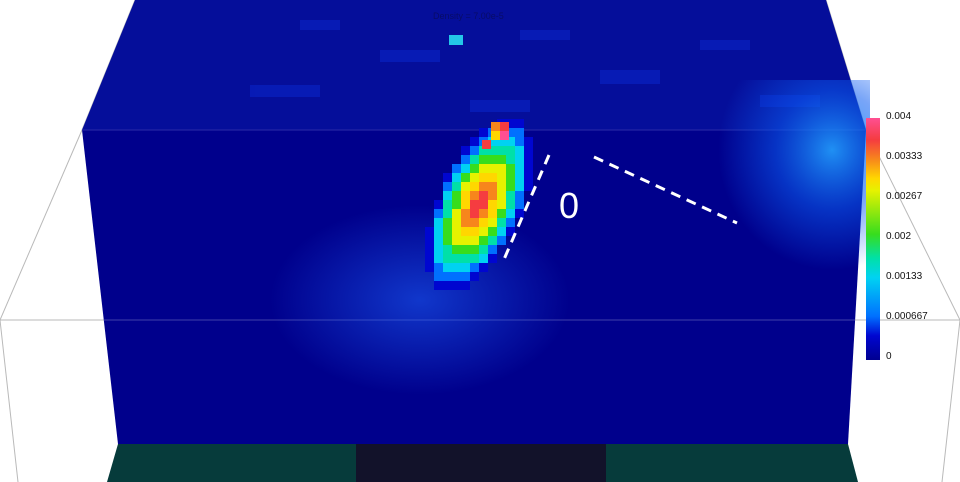 This screenshot has width=960, height=482. Describe the element at coordinates (899, 116) in the screenshot. I see `colorbar-tick-label: 0.004` at that location.